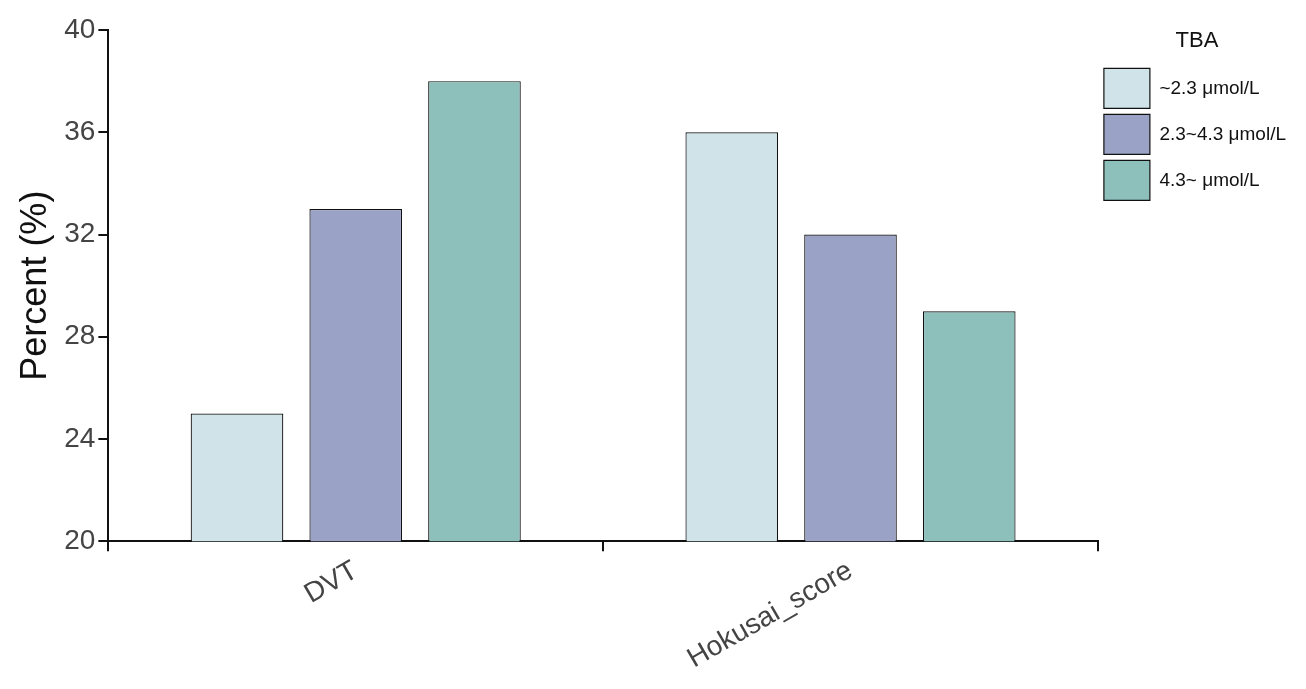 The width and height of the screenshot is (1306, 689). Describe the element at coordinates (80, 335) in the screenshot. I see `y-tick-label: 28` at that location.